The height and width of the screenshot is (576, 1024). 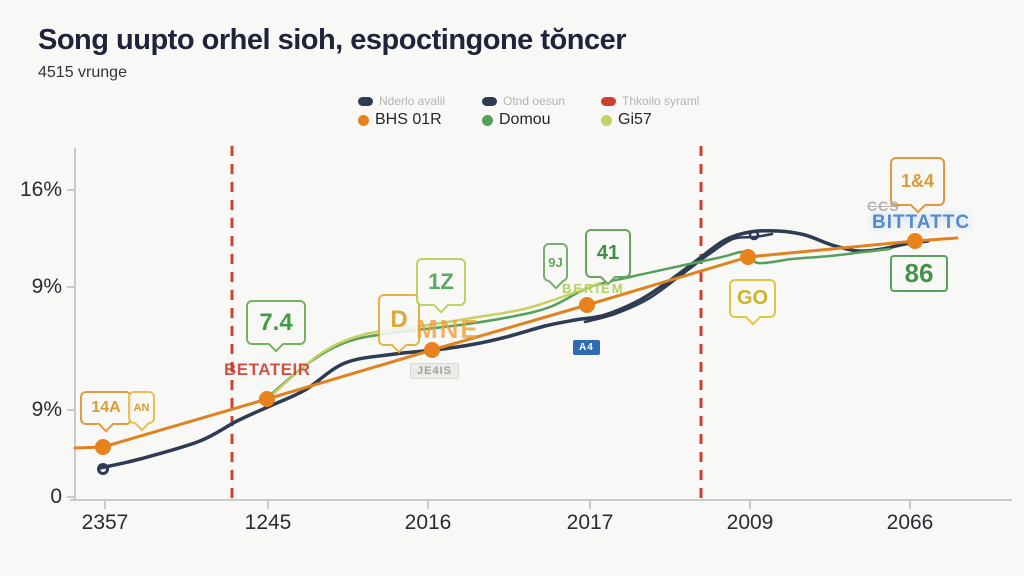 I want to click on x-tick-label: 2357, so click(x=105, y=522).